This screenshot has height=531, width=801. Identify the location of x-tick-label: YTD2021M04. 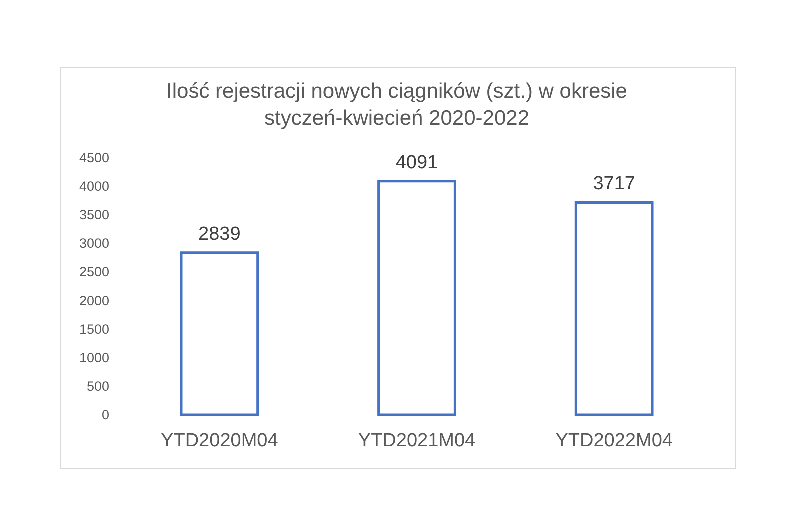
(417, 441).